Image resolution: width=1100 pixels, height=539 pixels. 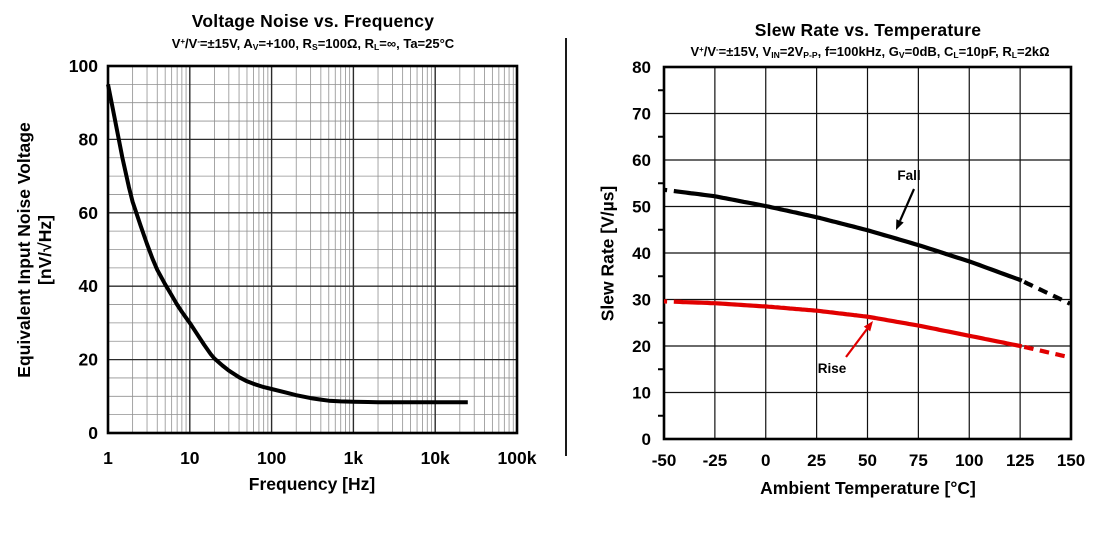 I want to click on left-y-tick-0: 0, so click(x=93, y=433).